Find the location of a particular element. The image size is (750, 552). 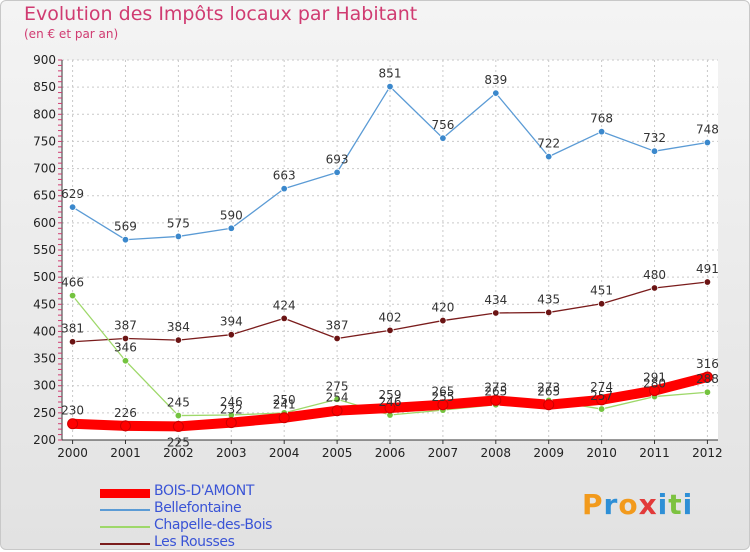

x-tick-label: 2005 is located at coordinates (337, 453).